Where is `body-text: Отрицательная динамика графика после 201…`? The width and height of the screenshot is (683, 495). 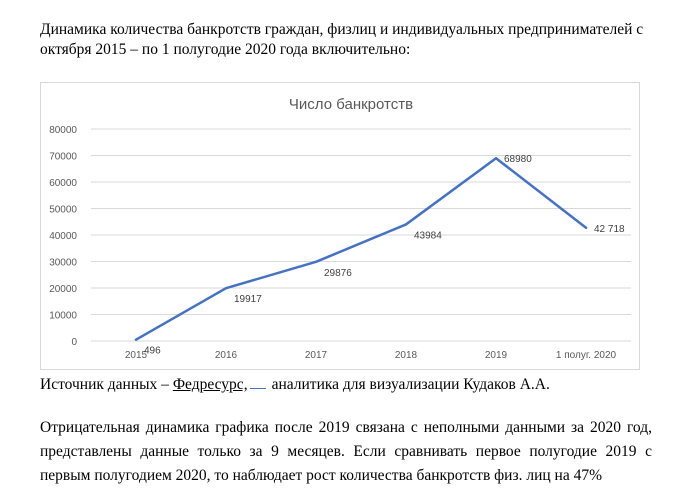 body-text: Отрицательная динамика графика после 201… is located at coordinates (346, 451).